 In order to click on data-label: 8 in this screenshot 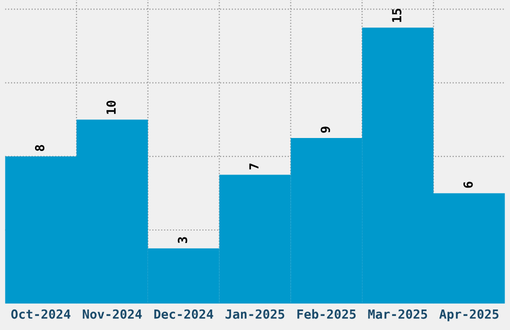, I will do `click(39, 148)`.